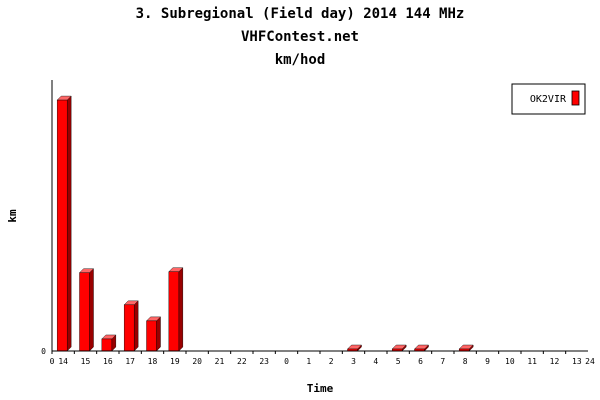 This screenshot has height=400, width=600. What do you see at coordinates (108, 361) in the screenshot?
I see `x-tick-label: 16` at bounding box center [108, 361].